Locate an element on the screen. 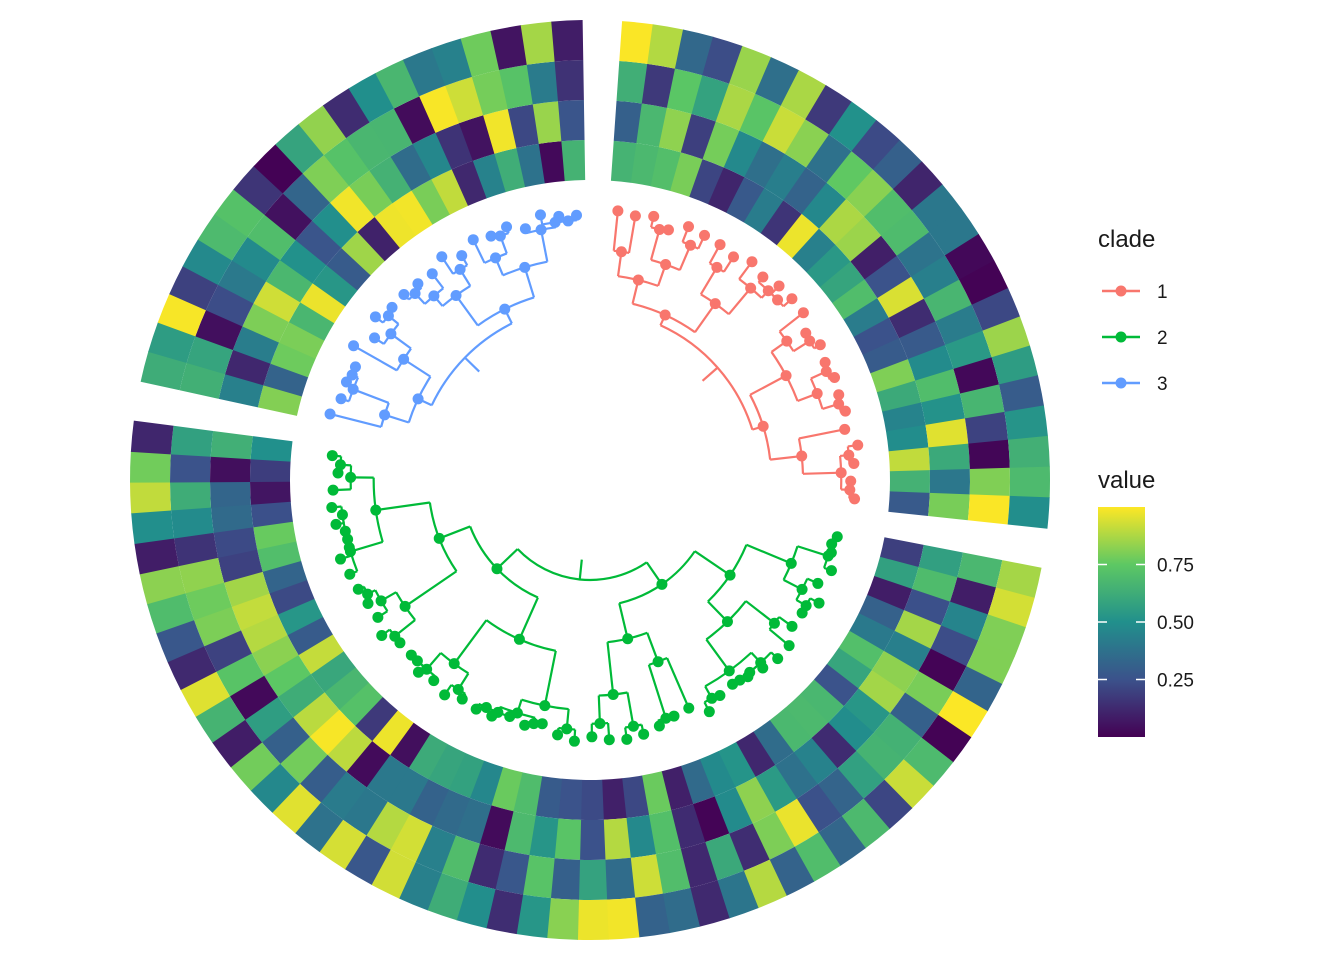 Image resolution: width=1344 pixels, height=965 pixels. clade-legend-item: 3 is located at coordinates (1135, 384).